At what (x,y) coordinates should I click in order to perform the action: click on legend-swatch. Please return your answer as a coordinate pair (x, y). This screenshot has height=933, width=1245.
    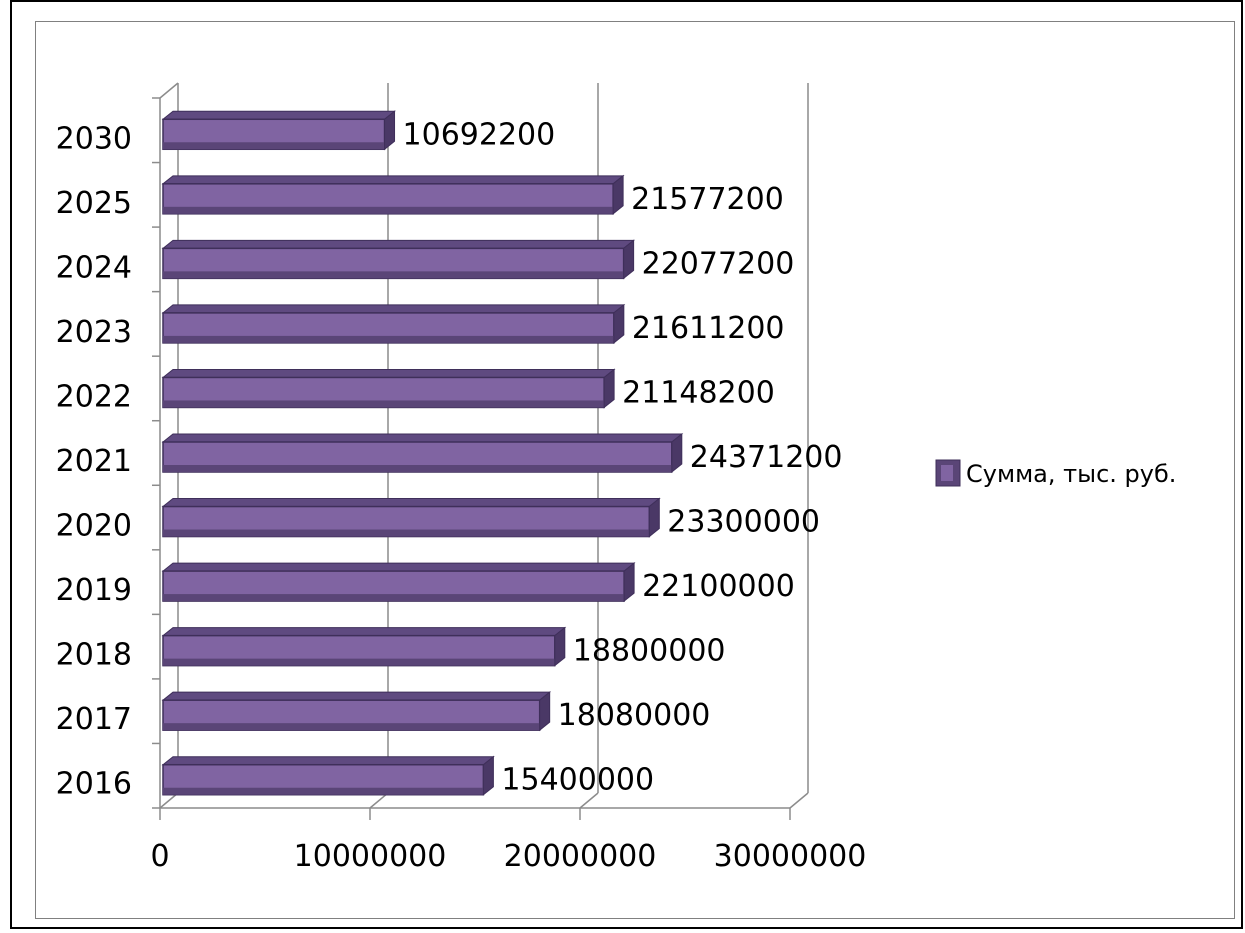
    Looking at the image, I should click on (948, 473).